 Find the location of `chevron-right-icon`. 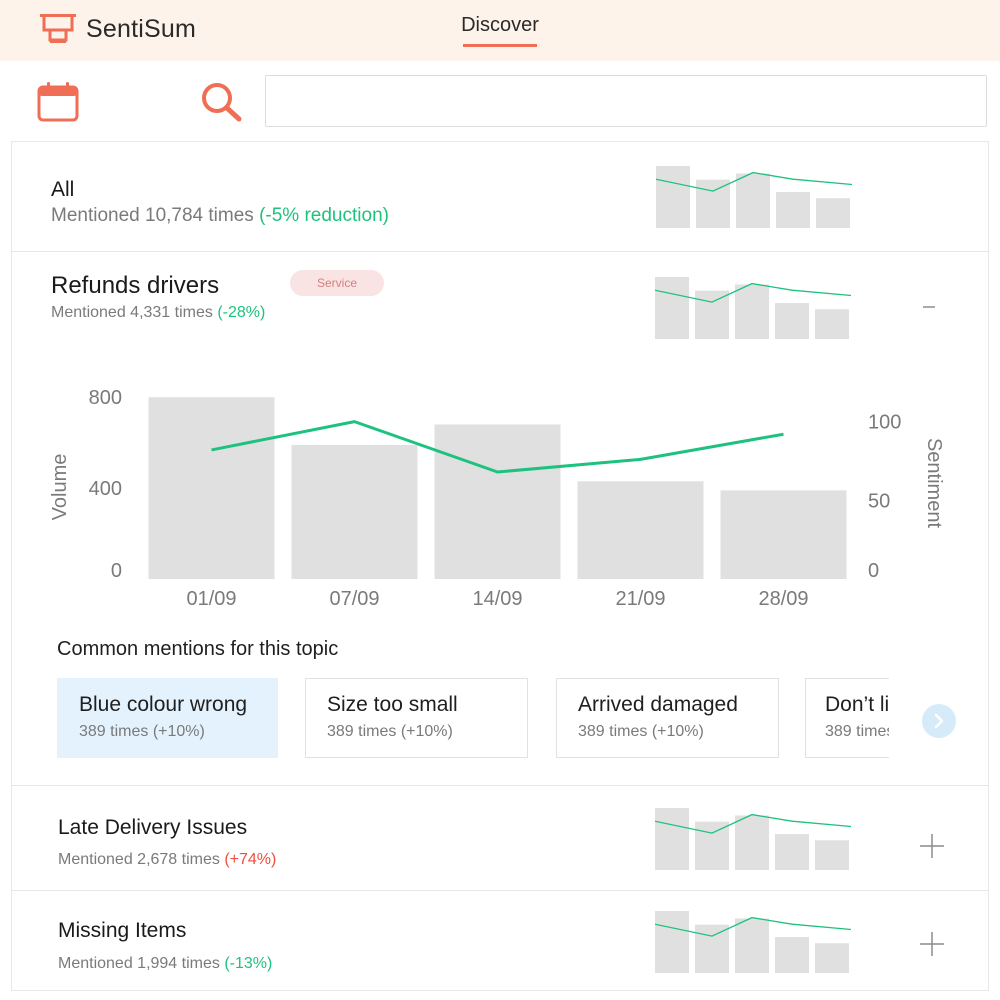

chevron-right-icon is located at coordinates (939, 721).